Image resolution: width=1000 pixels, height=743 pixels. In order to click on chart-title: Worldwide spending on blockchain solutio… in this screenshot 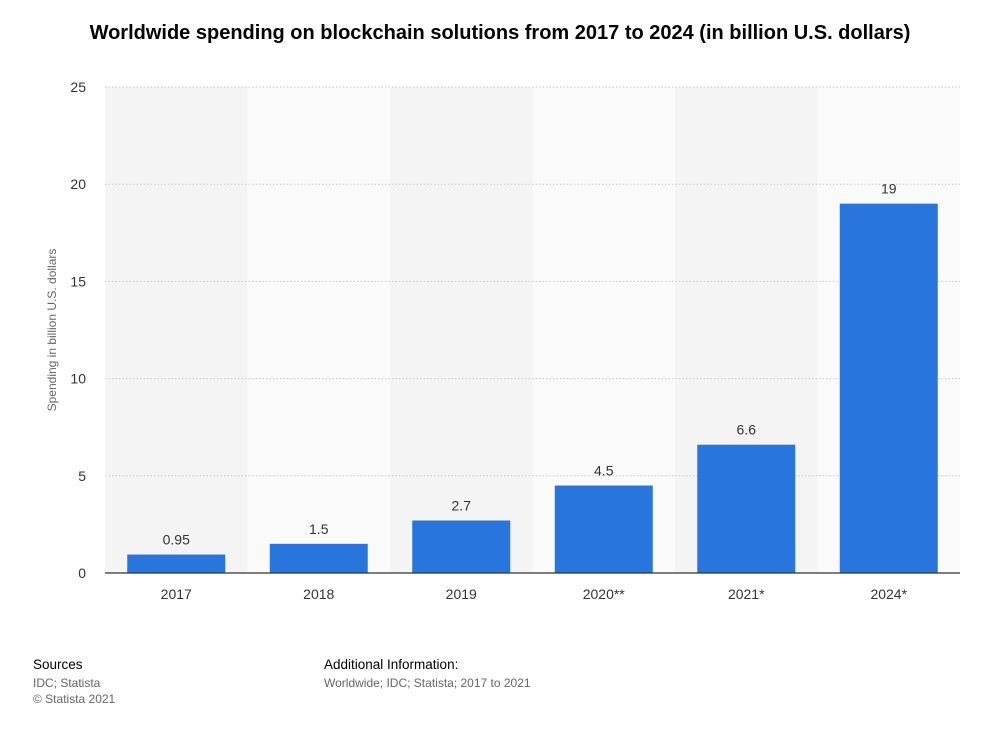, I will do `click(500, 33)`.